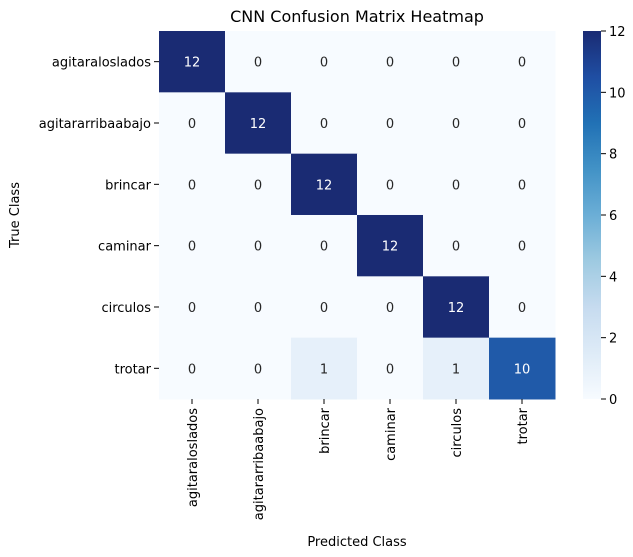 The width and height of the screenshot is (633, 557). I want to click on colorbar-tick-label: 8, so click(613, 155).